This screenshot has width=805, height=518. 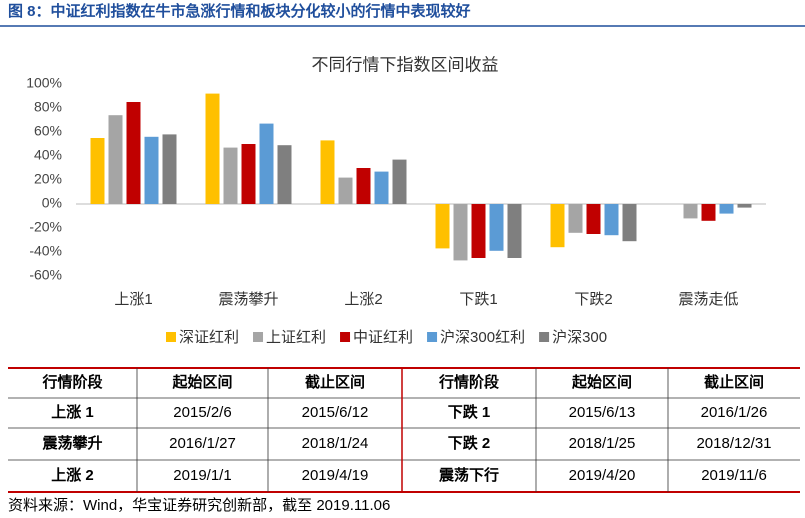 I want to click on x-tick-label: 下跌2, so click(x=593, y=299).